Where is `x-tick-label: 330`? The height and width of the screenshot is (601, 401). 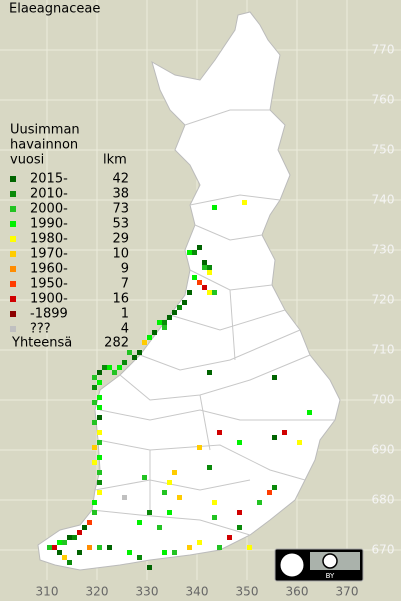 x-tick-label: 330 is located at coordinates (147, 592).